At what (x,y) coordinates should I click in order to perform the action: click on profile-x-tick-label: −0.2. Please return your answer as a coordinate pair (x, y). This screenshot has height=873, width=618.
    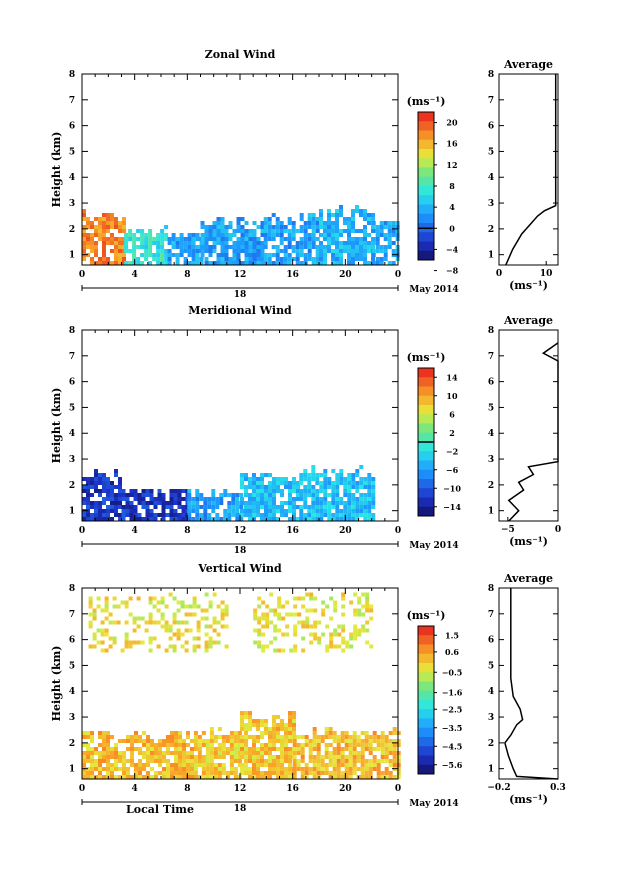
    Looking at the image, I should click on (498, 788).